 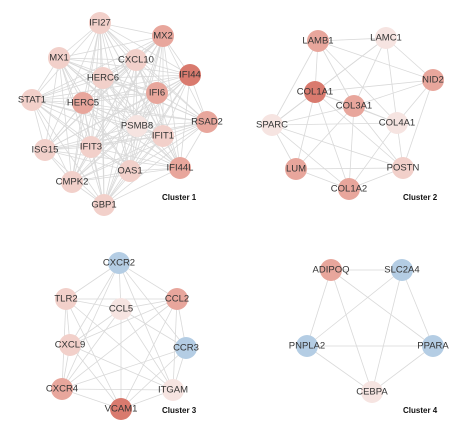 What do you see at coordinates (133, 107) in the screenshot?
I see `edge-herc6-ifit1` at bounding box center [133, 107].